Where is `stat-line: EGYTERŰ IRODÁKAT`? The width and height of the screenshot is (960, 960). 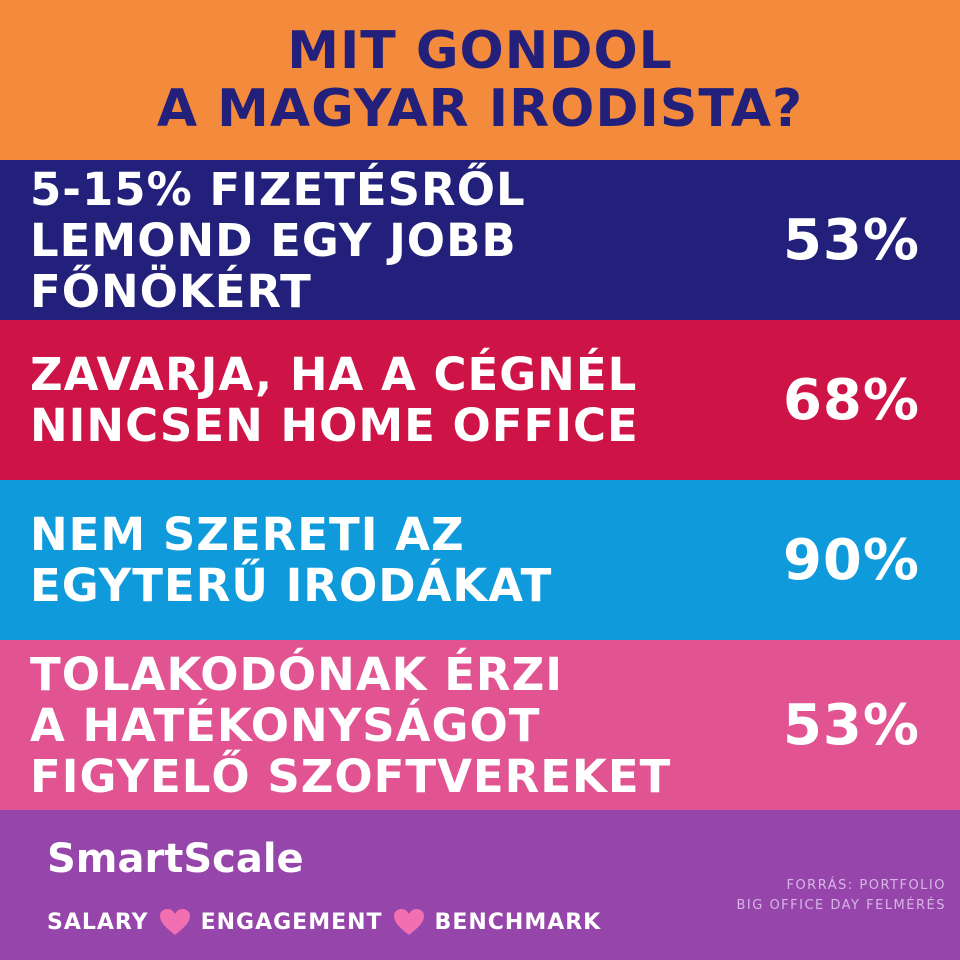 stat-line: EGYTERŰ IRODÁKAT is located at coordinates (291, 585).